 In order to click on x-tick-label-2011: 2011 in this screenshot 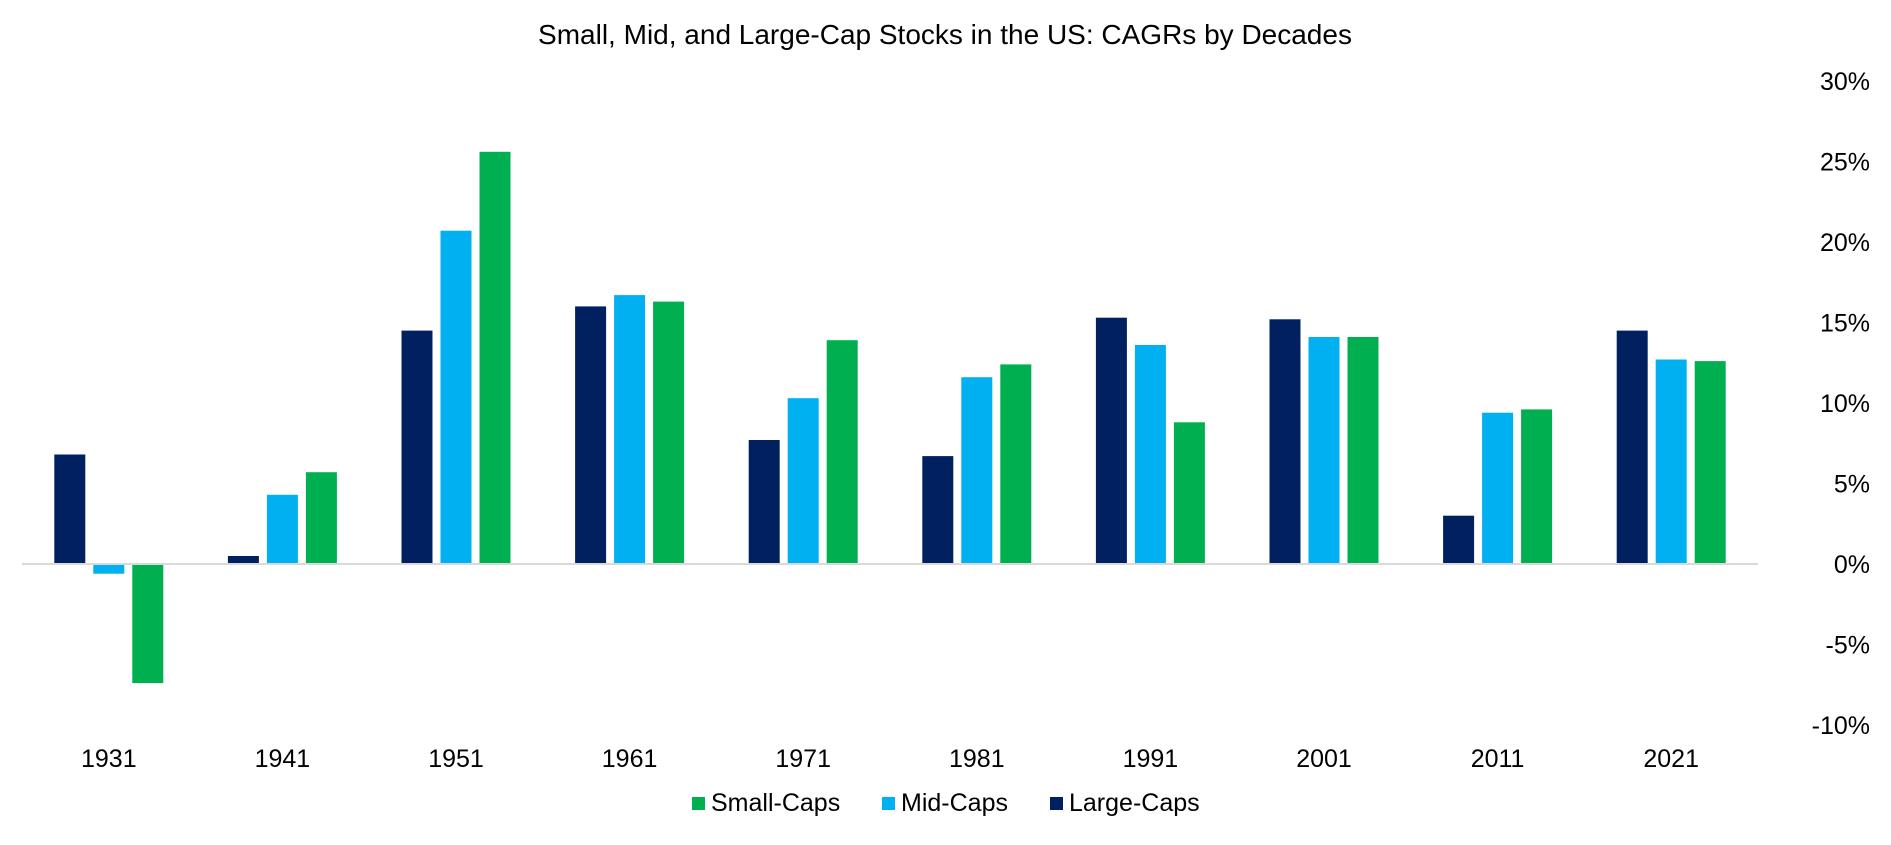, I will do `click(1498, 759)`.